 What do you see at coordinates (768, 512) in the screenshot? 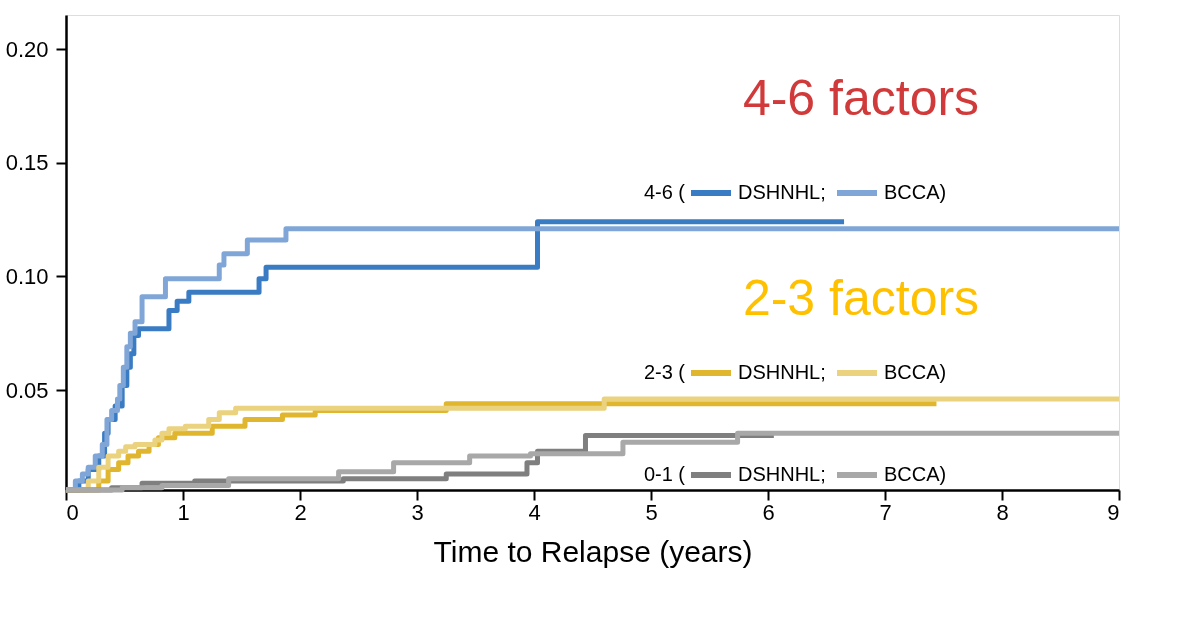
I see `x-tick-label: 6` at bounding box center [768, 512].